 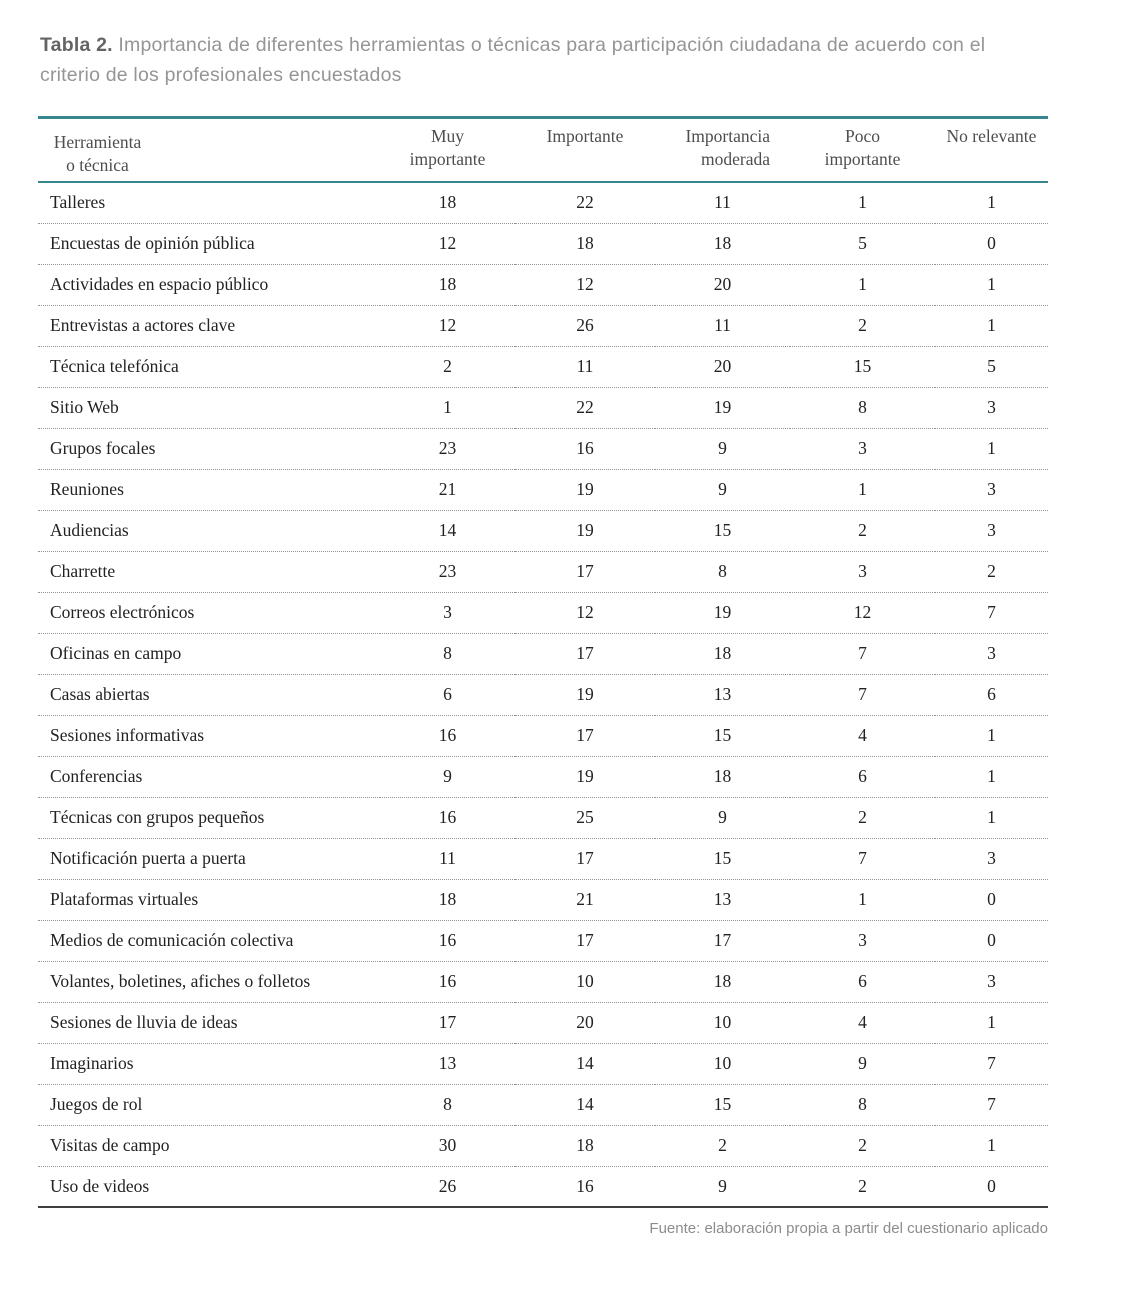 What do you see at coordinates (209, 150) in the screenshot?
I see `column-header-herramienta: Herramienta o técnica` at bounding box center [209, 150].